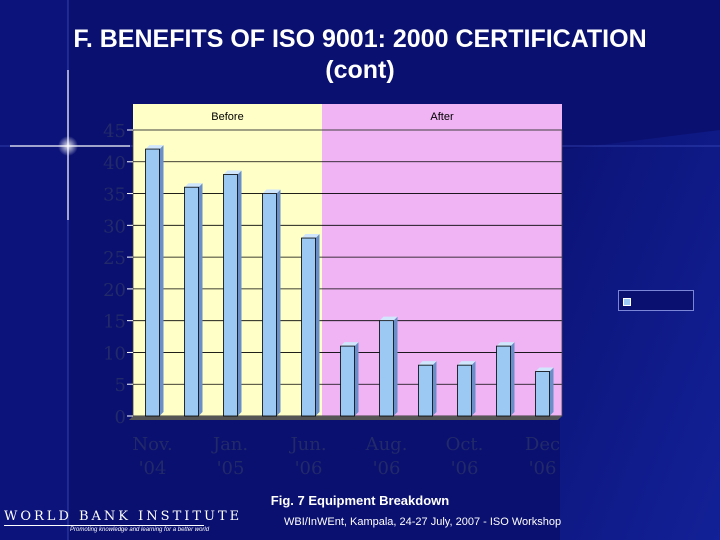 The height and width of the screenshot is (540, 720). What do you see at coordinates (231, 468) in the screenshot?
I see `x-tick-label: '05` at bounding box center [231, 468].